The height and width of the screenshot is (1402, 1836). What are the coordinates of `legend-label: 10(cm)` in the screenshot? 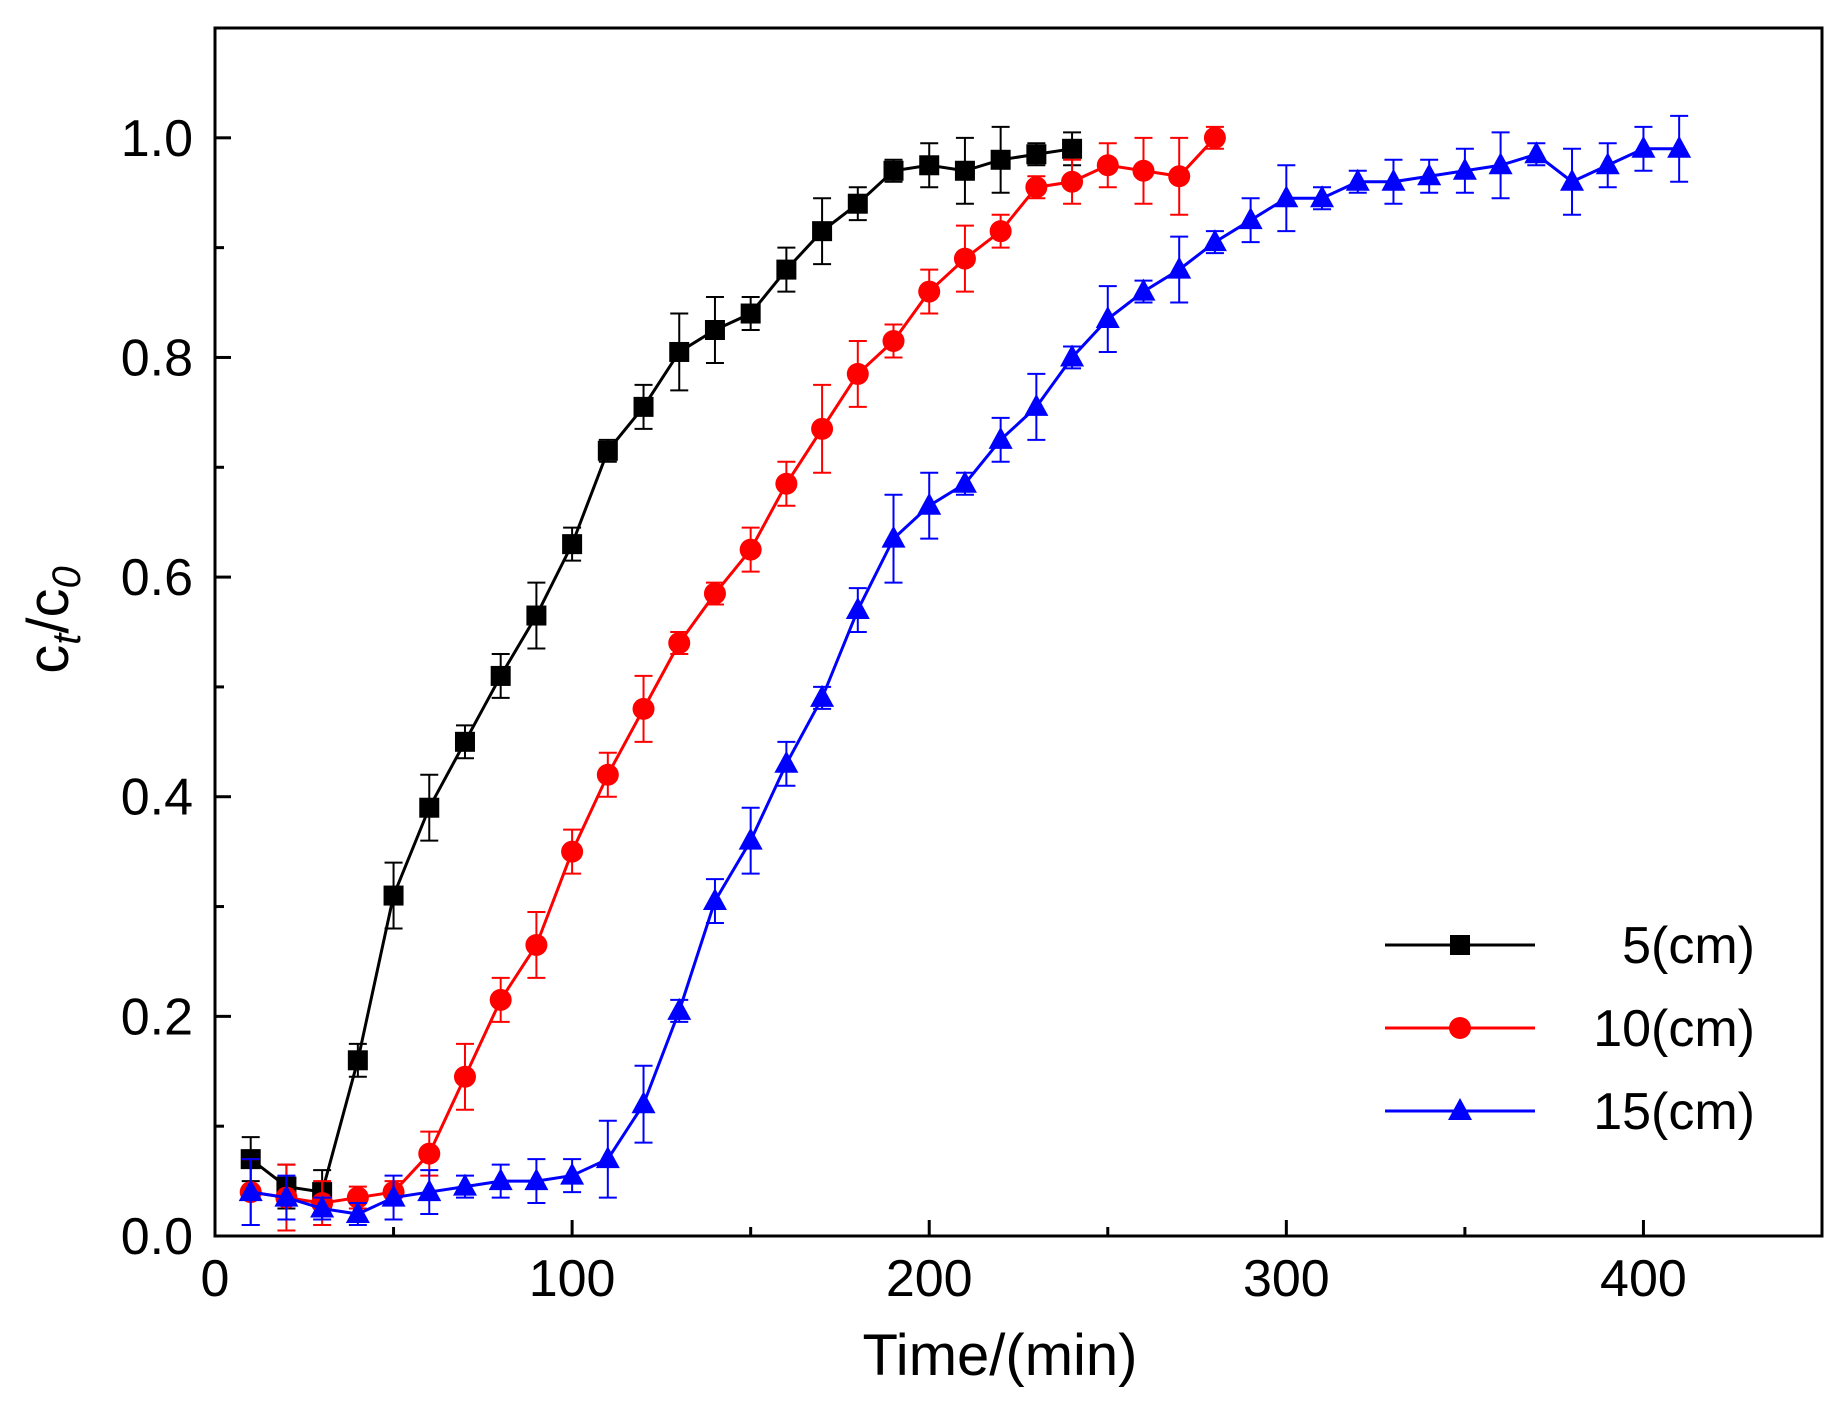 It's located at (1674, 1029).